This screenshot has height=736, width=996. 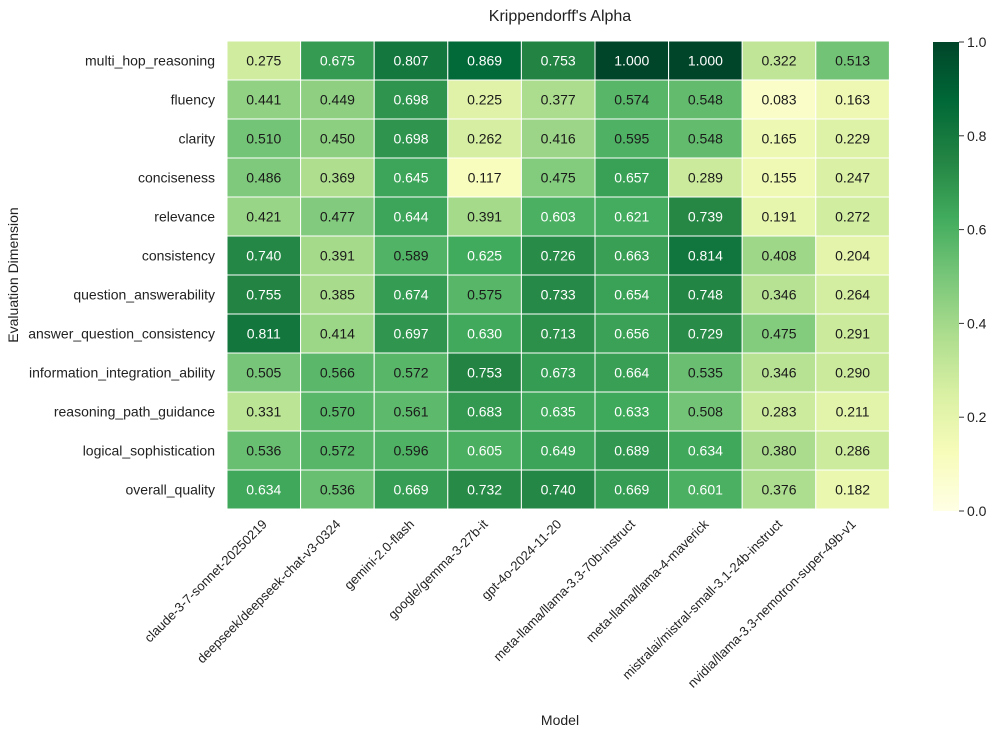 I want to click on x-tick-label-nvidia-llama-3-3-nemotron-super-49b-v1: nvidia/llama-3.3-nemotron-super-49b-v1, so click(x=772, y=604).